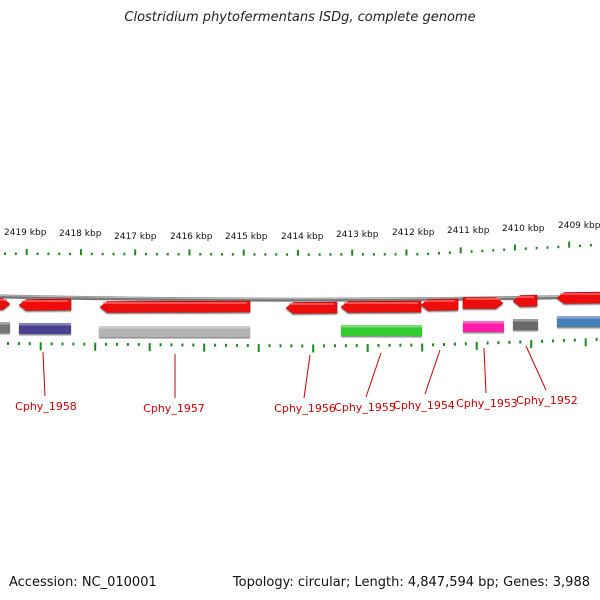  Describe the element at coordinates (300, 298) in the screenshot. I see `genome-backbone` at that location.